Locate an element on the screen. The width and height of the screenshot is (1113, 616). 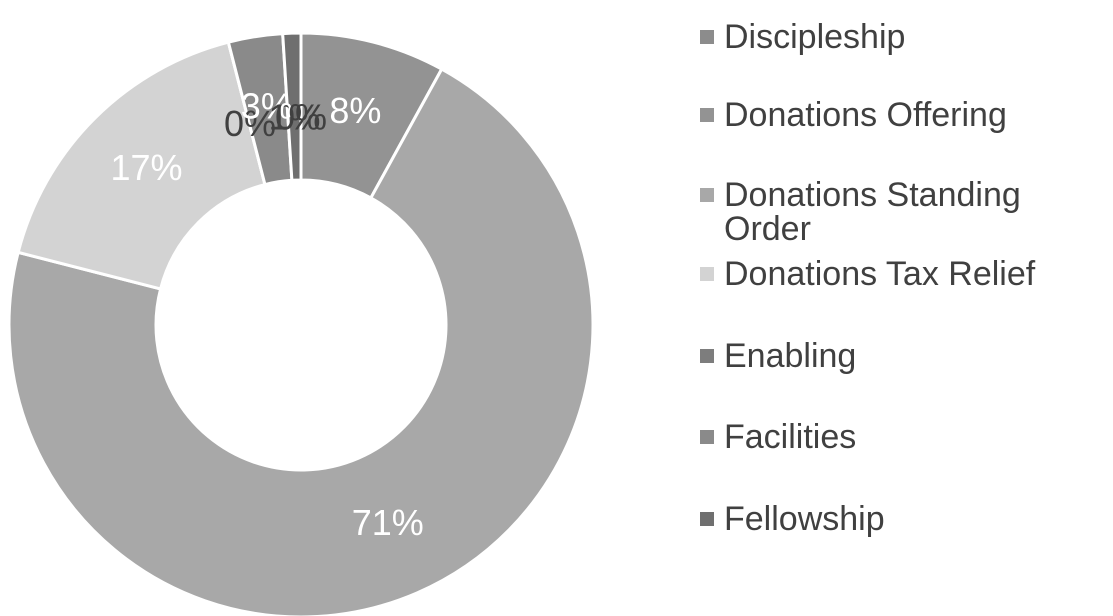
legend-label: Enabling is located at coordinates (790, 356).